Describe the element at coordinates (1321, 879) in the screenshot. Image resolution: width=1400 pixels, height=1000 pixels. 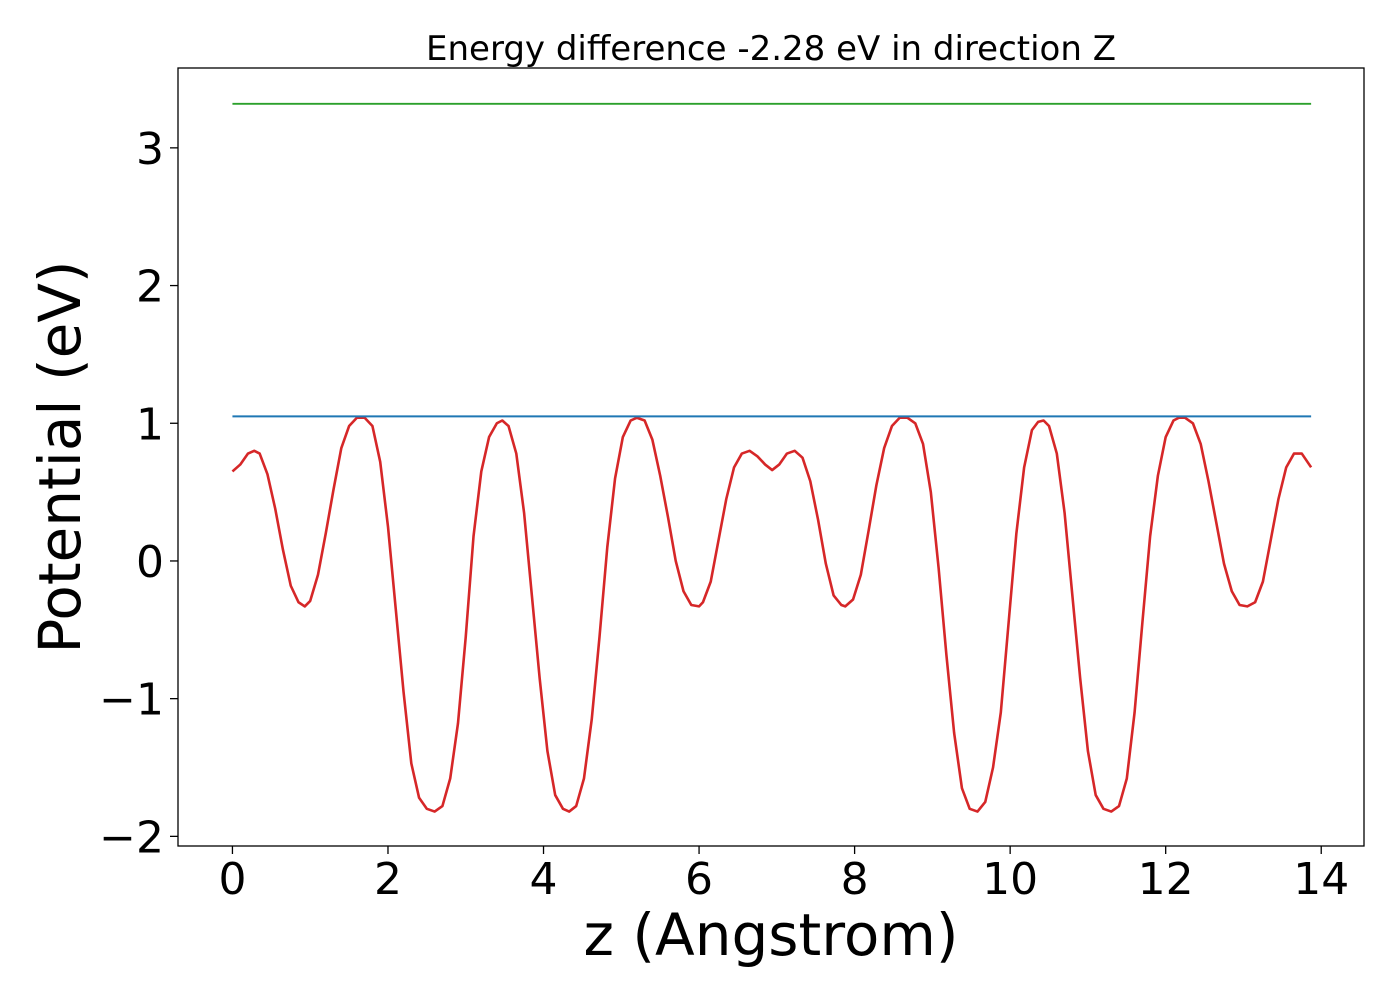
I see `x-tick-label: 14` at that location.